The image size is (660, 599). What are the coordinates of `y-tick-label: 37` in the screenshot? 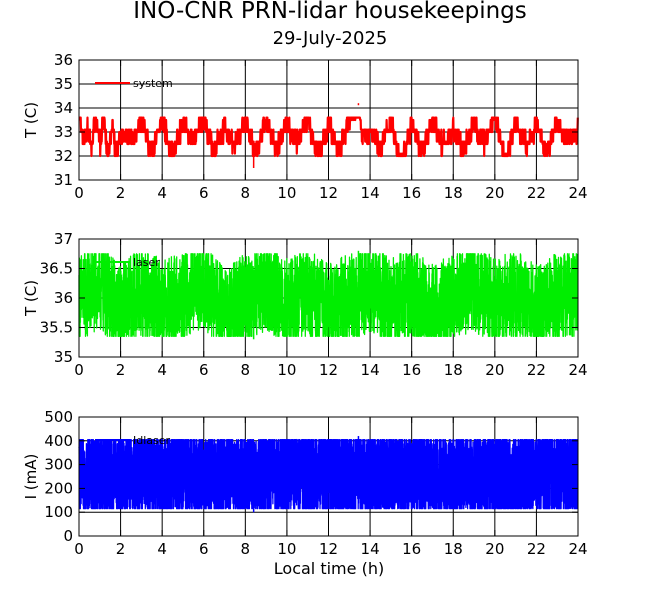 It's located at (63, 239).